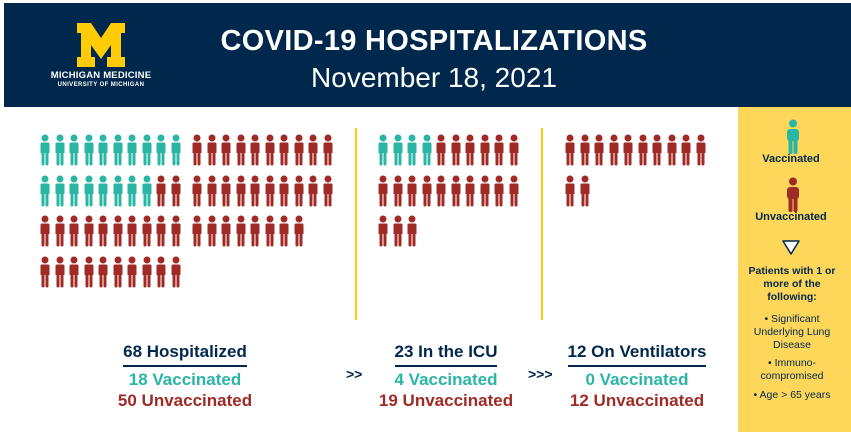 The image size is (851, 432). What do you see at coordinates (185, 354) in the screenshot?
I see `hospitalized-total: 68 Hospitalized` at bounding box center [185, 354].